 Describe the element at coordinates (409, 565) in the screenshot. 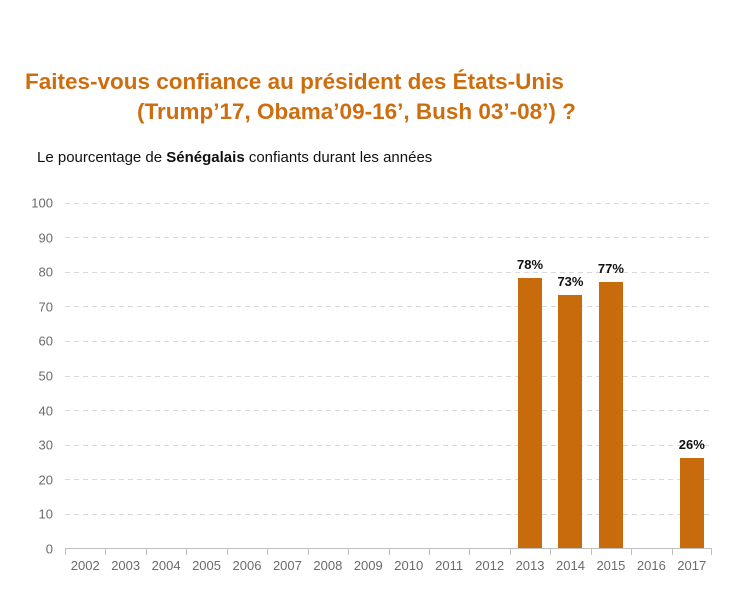

I see `x-axis-label-2010: 2010` at that location.